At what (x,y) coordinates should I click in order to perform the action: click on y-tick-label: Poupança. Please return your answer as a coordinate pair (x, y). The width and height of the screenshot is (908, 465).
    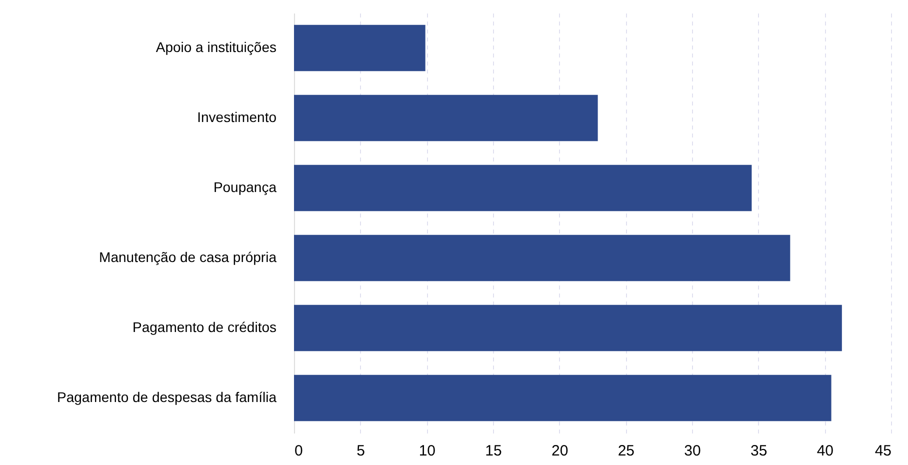
    Looking at the image, I should click on (245, 187).